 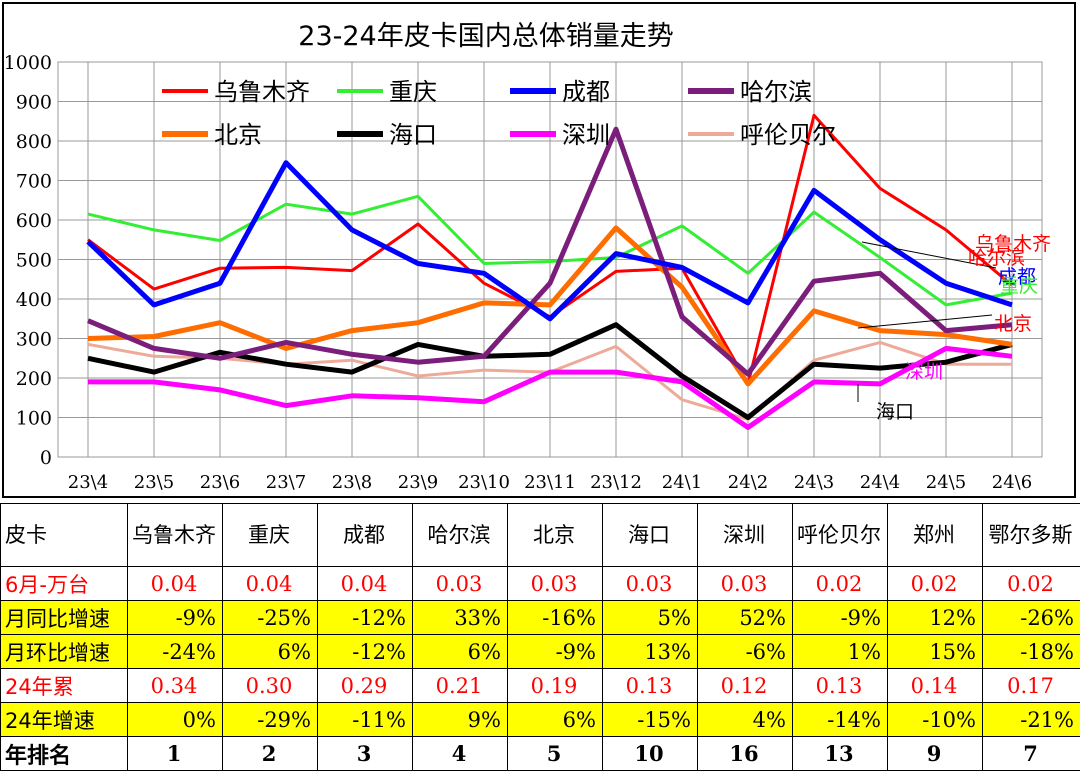 What do you see at coordinates (555, 618) in the screenshot?
I see `table-cell: -16%` at bounding box center [555, 618].